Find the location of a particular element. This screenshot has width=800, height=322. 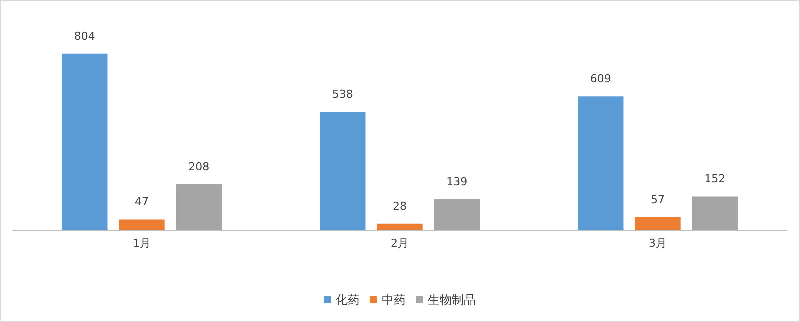

data-label: 57 is located at coordinates (658, 200).